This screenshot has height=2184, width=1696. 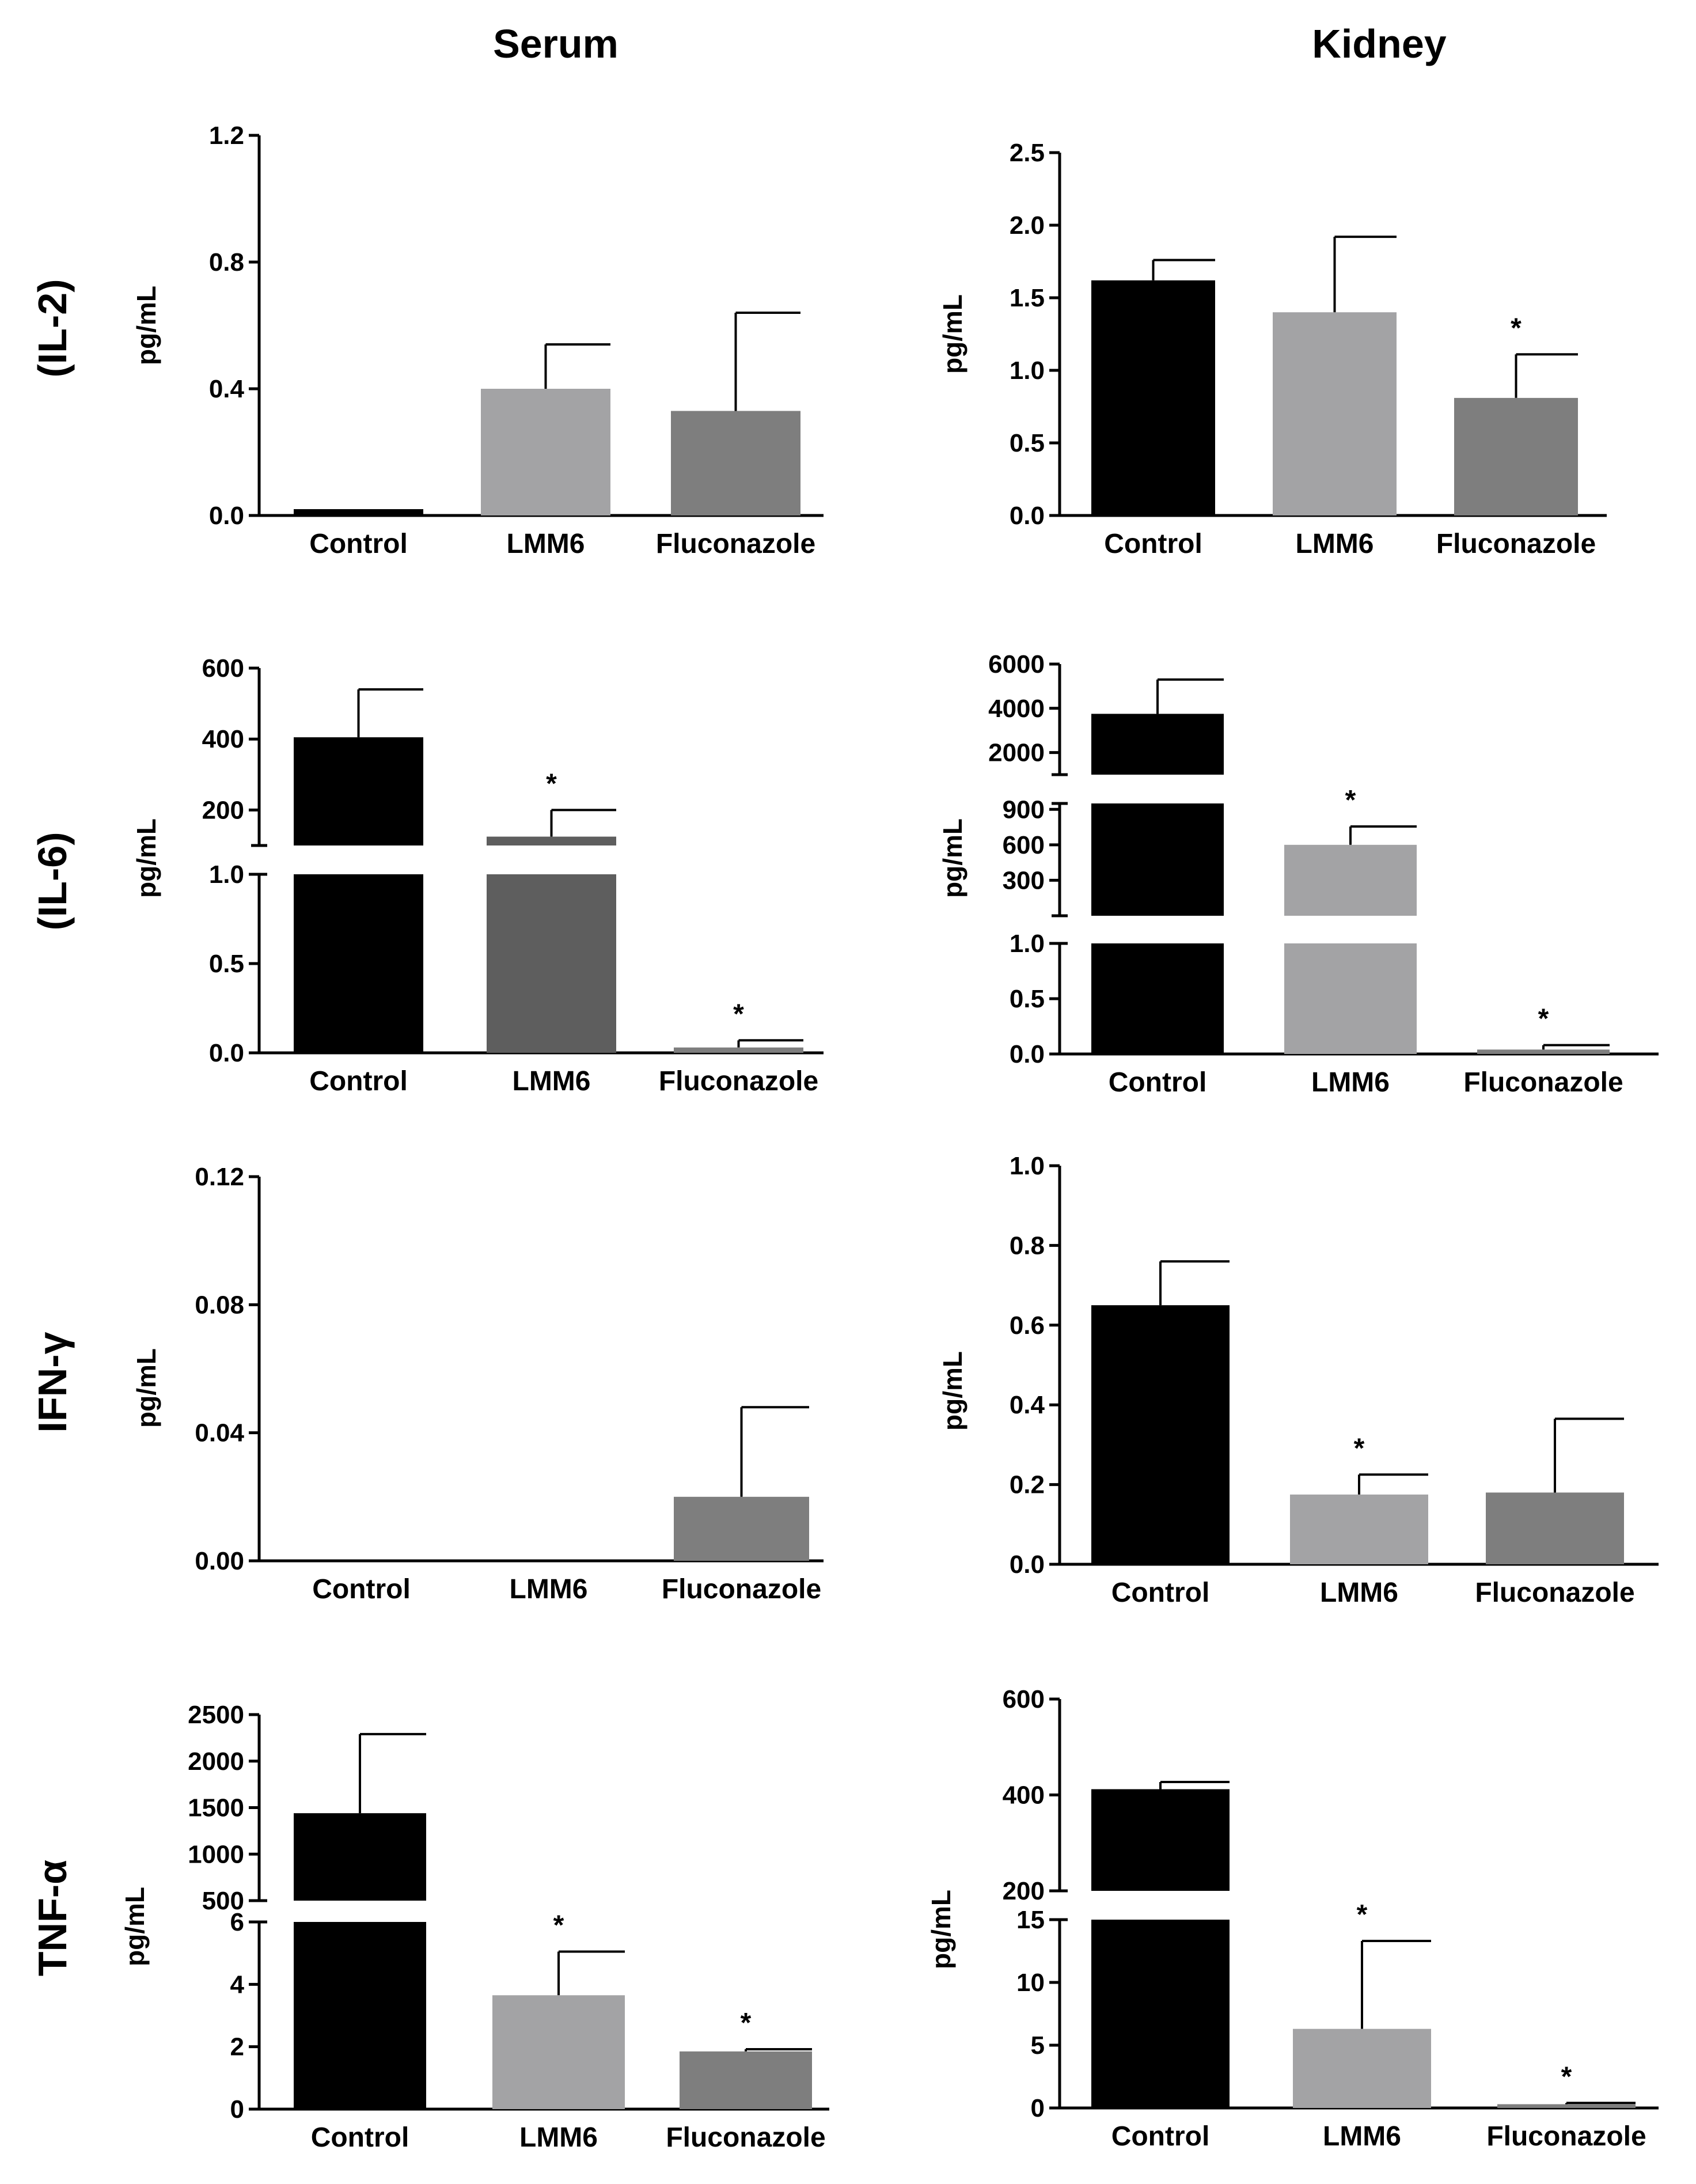 What do you see at coordinates (223, 1901) in the screenshot?
I see `y-tick-label: 500` at bounding box center [223, 1901].